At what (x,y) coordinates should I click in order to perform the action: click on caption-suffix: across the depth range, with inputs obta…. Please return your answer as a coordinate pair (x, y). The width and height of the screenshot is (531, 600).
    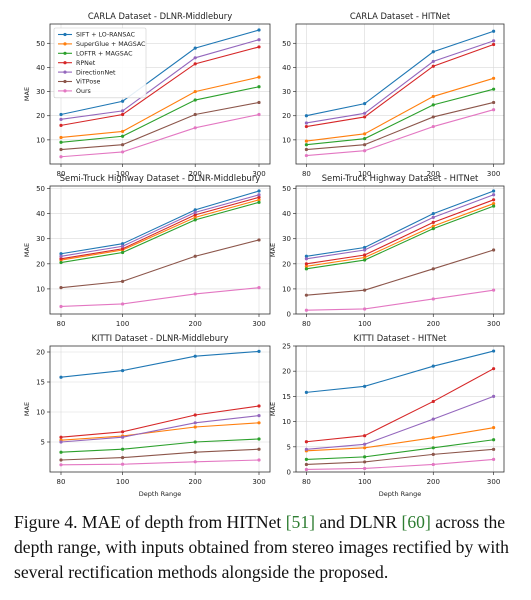
    Looking at the image, I should click on (261, 547).